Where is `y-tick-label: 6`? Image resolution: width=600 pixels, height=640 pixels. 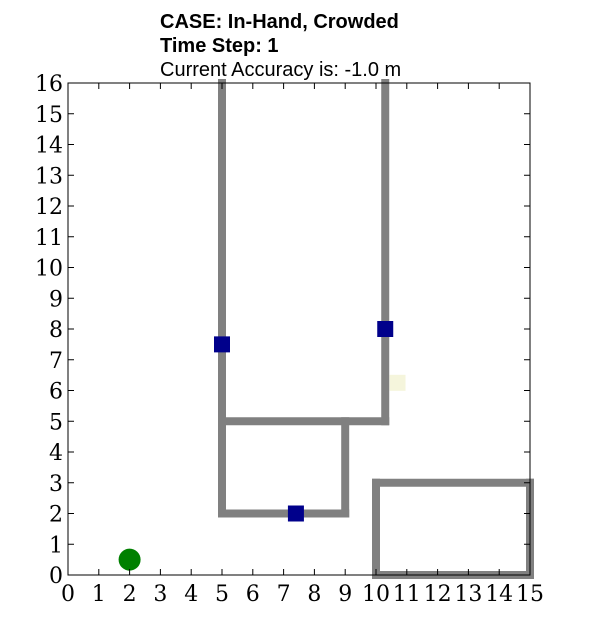
y-tick-label: 6 is located at coordinates (56, 392).